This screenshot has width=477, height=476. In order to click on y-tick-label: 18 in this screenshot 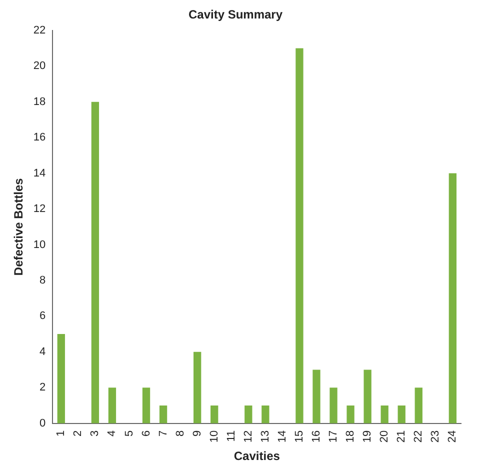, I will do `click(39, 102)`.